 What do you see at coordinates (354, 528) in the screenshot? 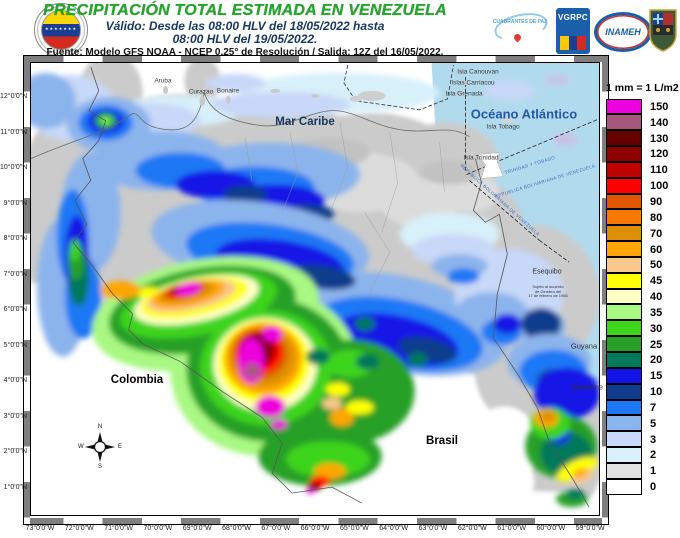
I see `lon-tick-label: 65°0'0"W` at bounding box center [354, 528].